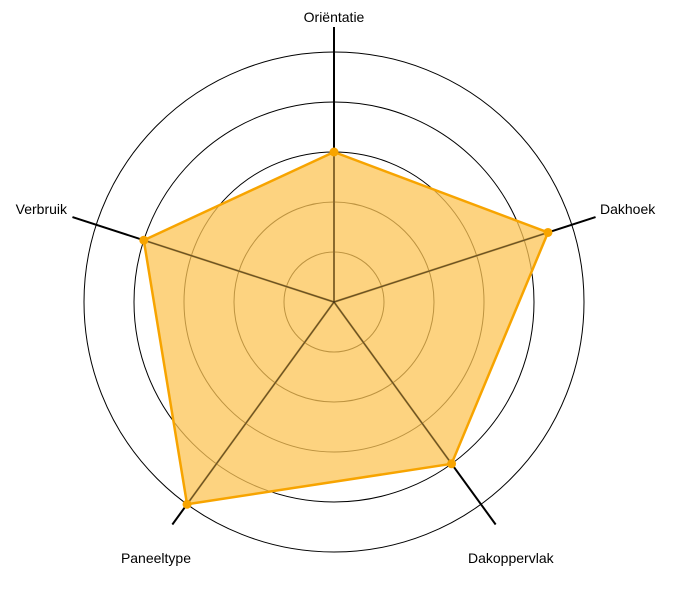 The image size is (674, 592). What do you see at coordinates (511, 558) in the screenshot?
I see `axis-label-3: Dakoppervlak` at bounding box center [511, 558].